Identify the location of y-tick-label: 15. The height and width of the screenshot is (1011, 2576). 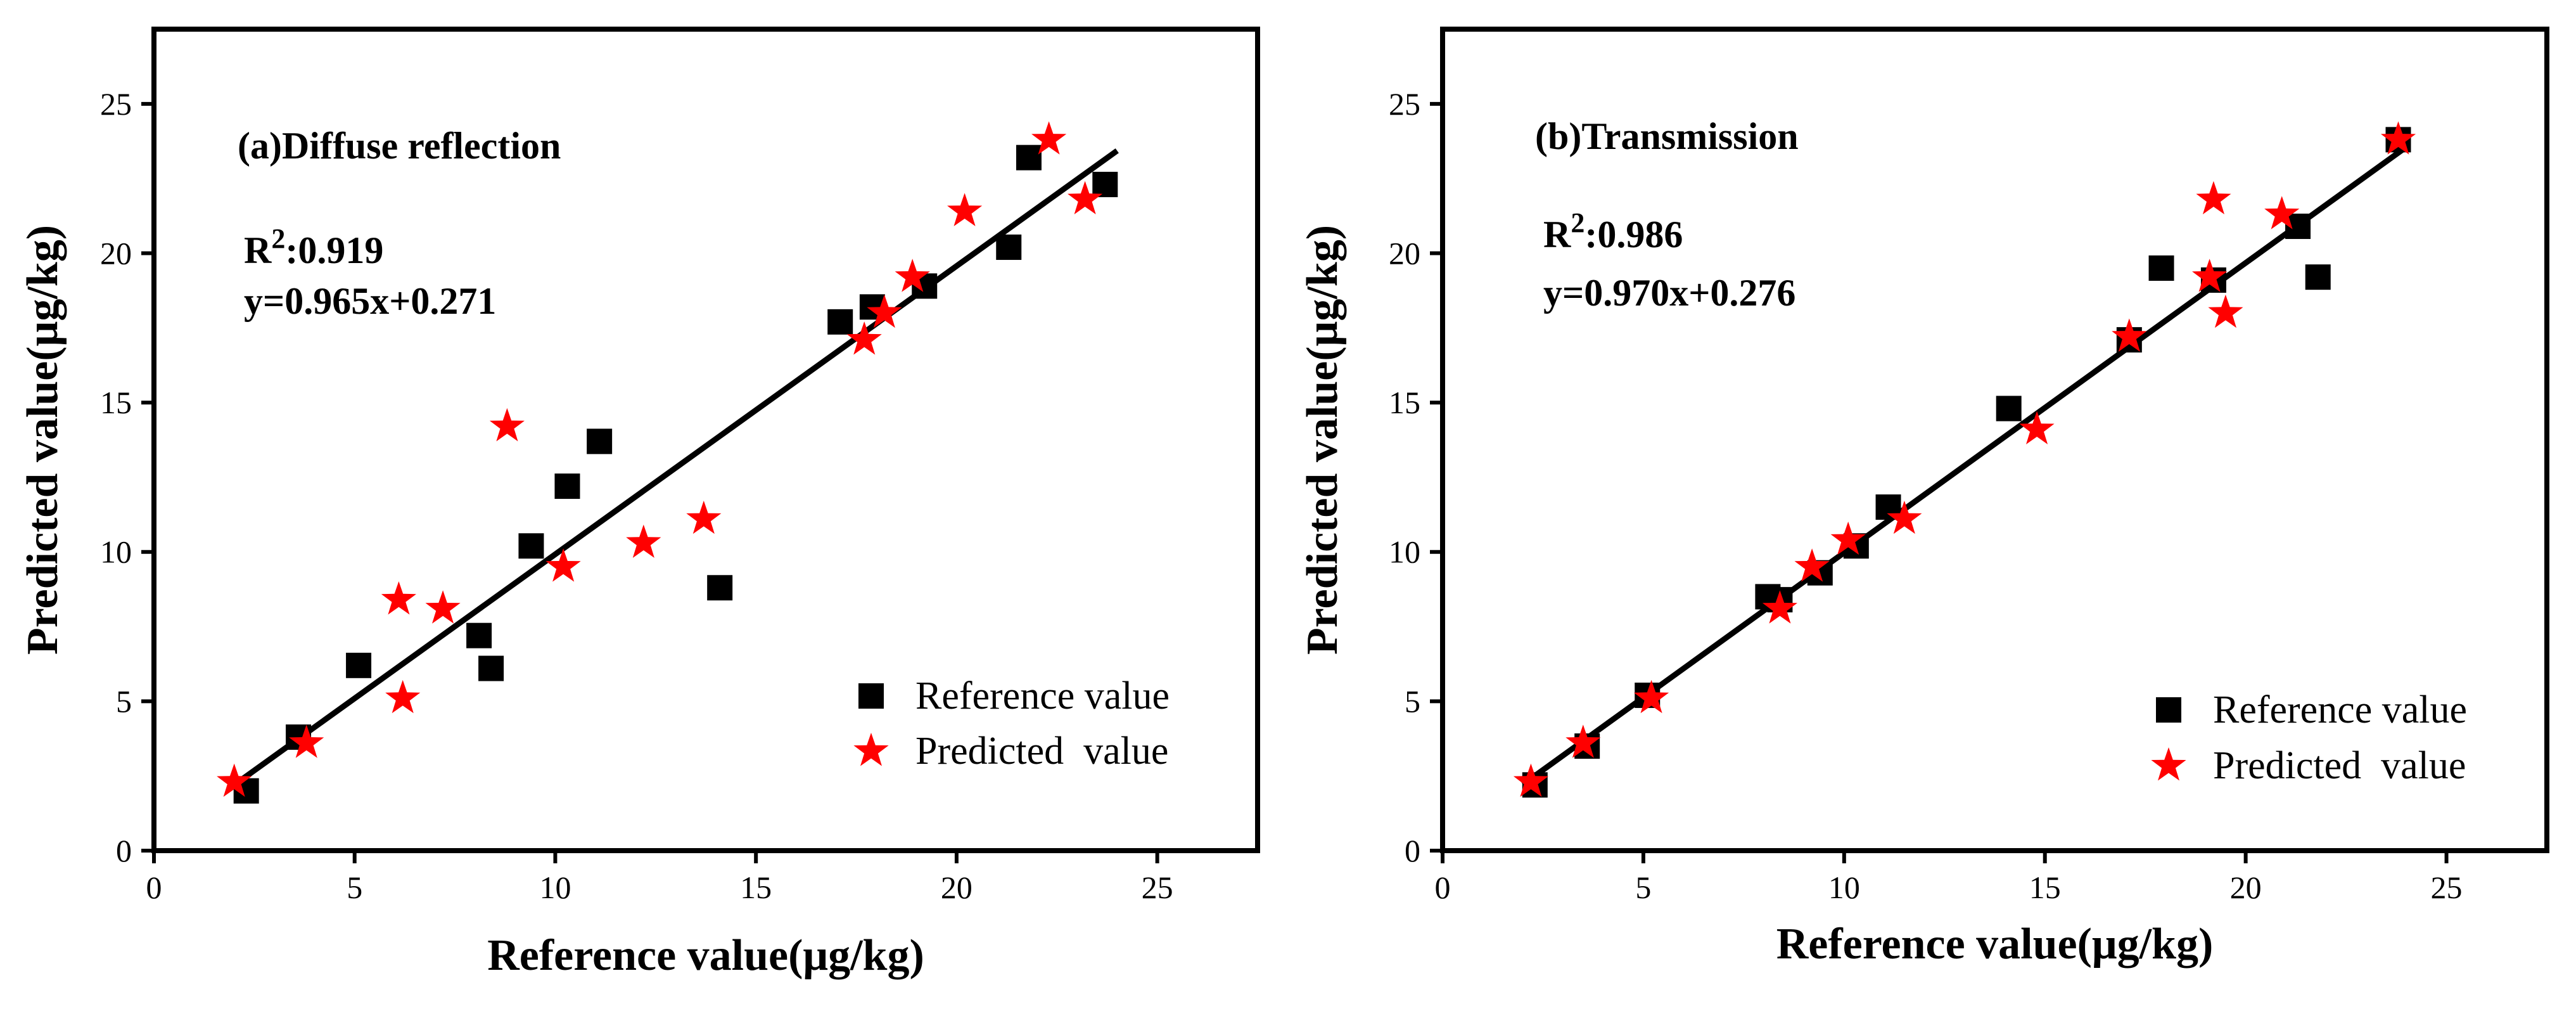
(116, 402).